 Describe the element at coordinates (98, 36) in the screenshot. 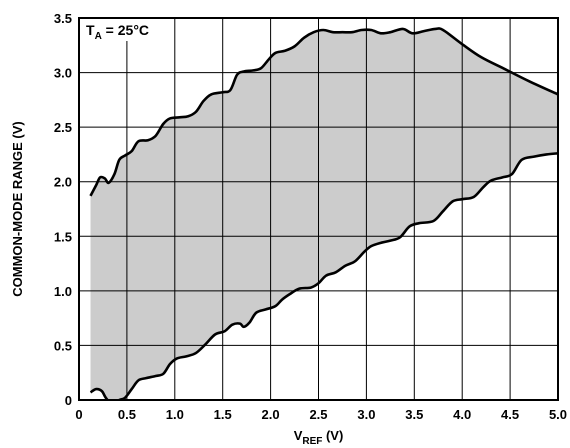

I see `annotation-subscript: A` at that location.